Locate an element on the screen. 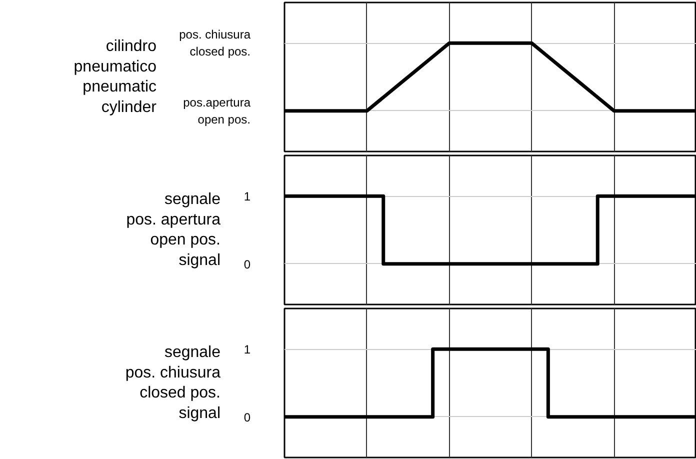 The width and height of the screenshot is (696, 459). y-axis-title: segnale pos. chiusura closed pos. signal is located at coordinates (173, 383).